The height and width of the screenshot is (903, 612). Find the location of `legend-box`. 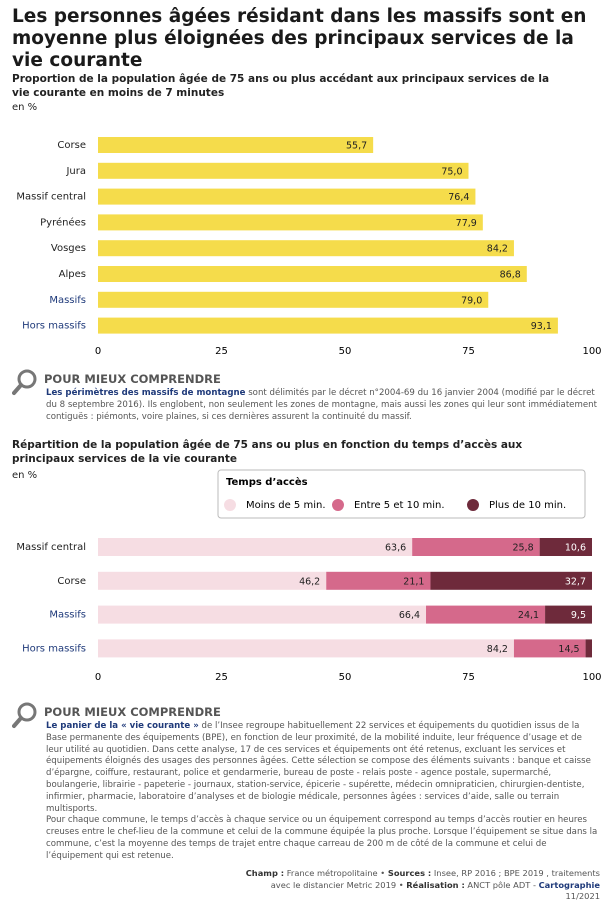

legend-box is located at coordinates (401, 494).